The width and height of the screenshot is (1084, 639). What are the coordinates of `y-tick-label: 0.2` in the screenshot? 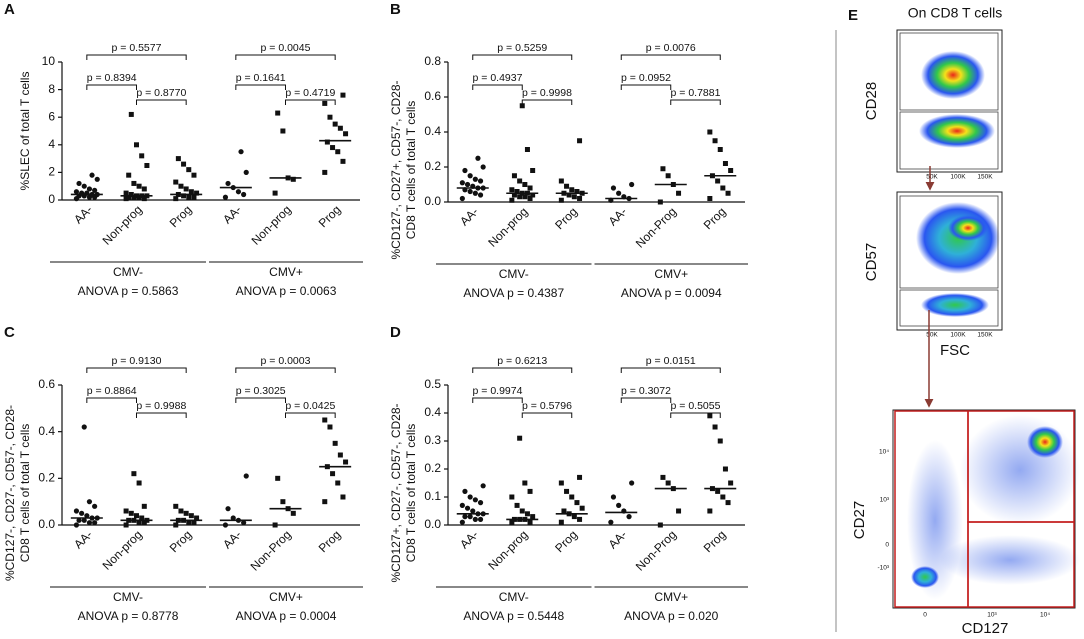 It's located at (432, 166).